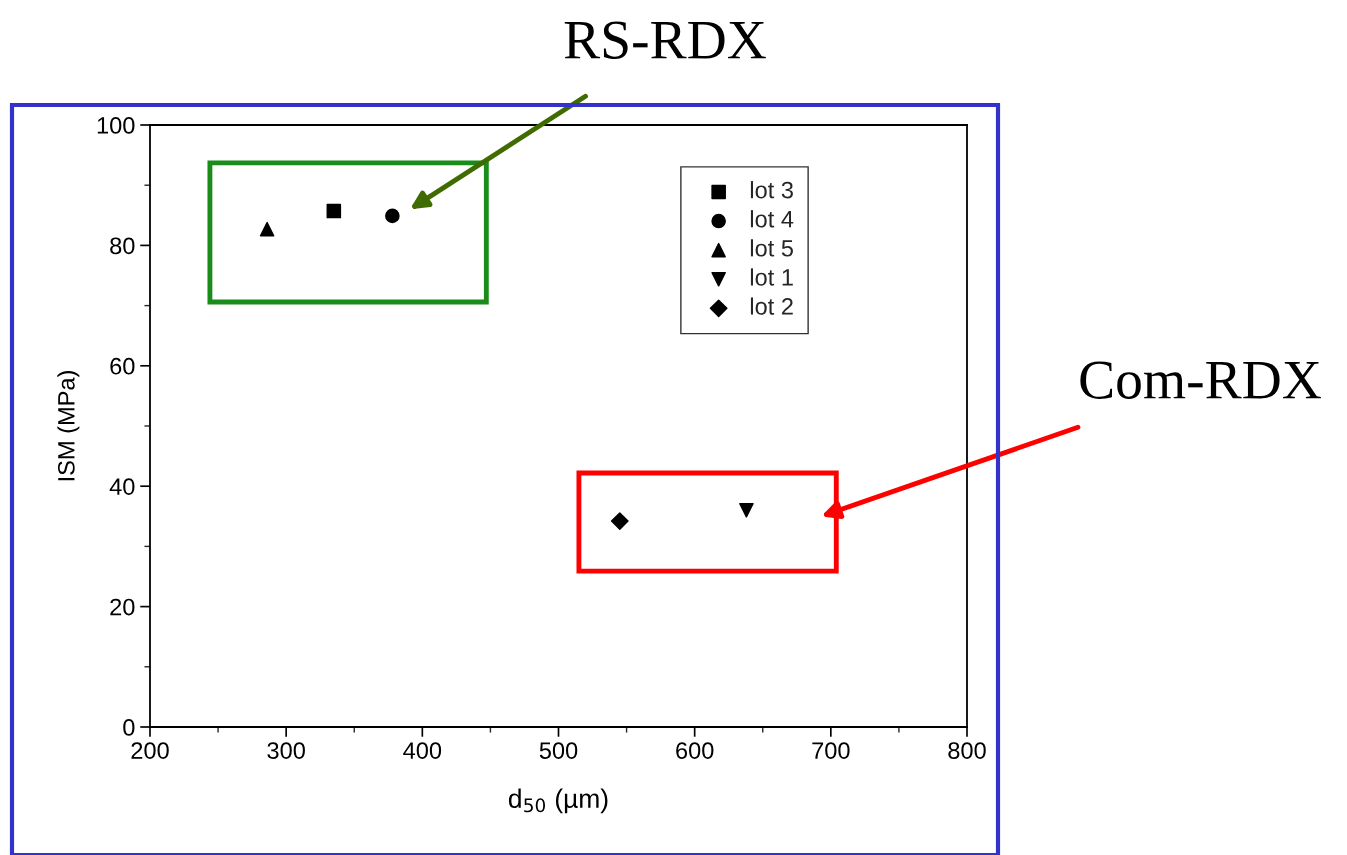 This screenshot has width=1347, height=855. Describe the element at coordinates (122, 486) in the screenshot. I see `y-tick-label: 40` at that location.